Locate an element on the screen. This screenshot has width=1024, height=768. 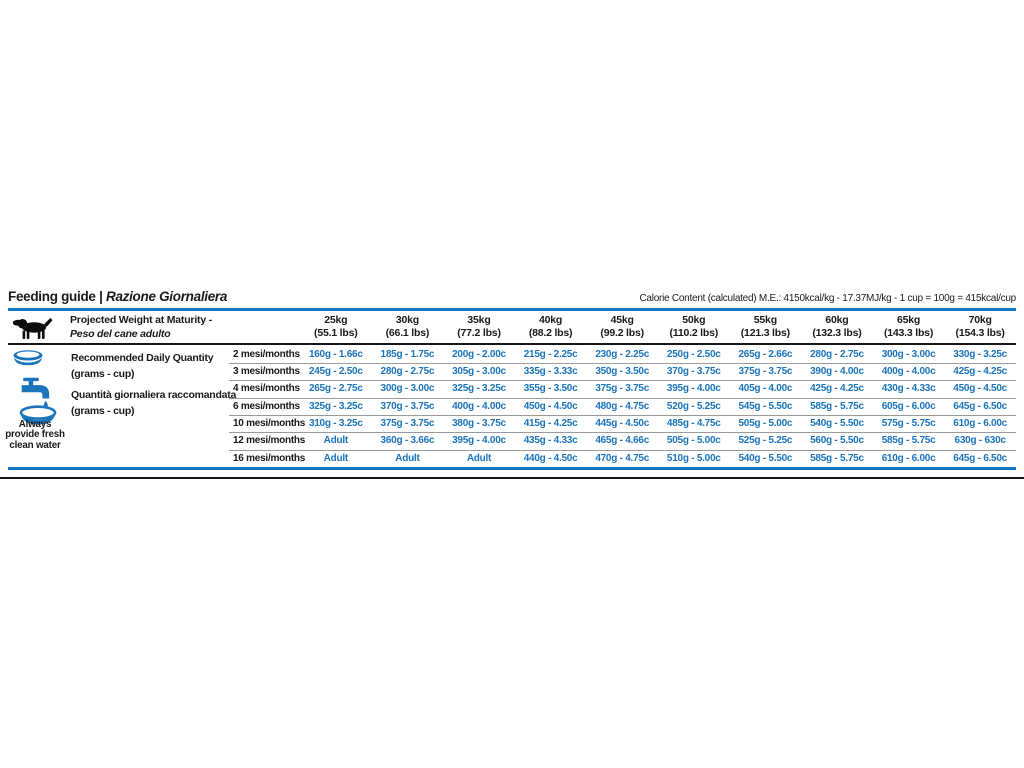
feeding-value-cell: 200g - 2.00c is located at coordinates (479, 354).